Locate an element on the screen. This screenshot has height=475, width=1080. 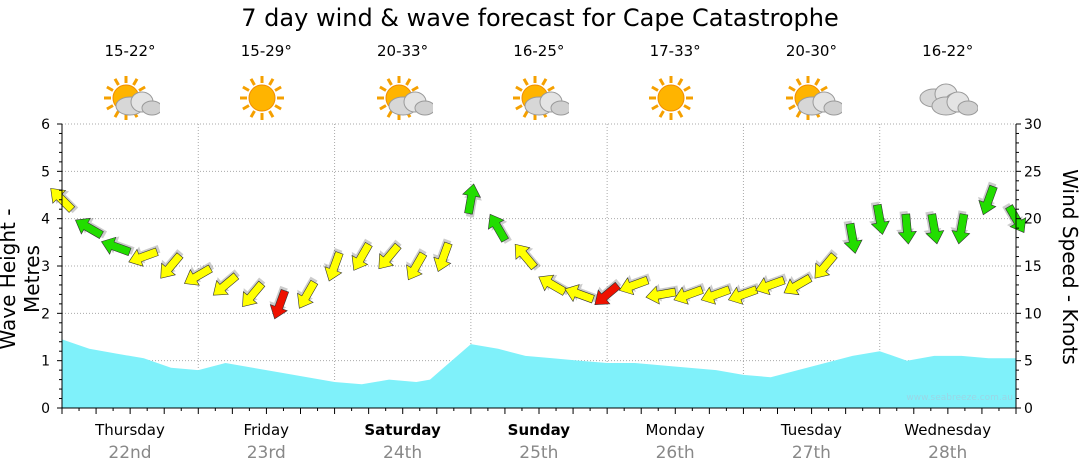
y-right-tick-label: 5 is located at coordinates (1028, 362).